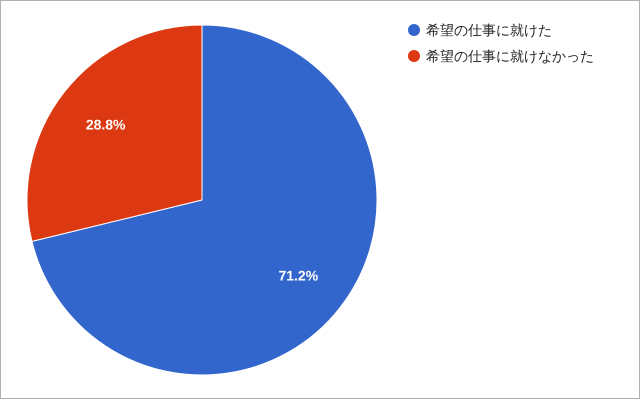 This screenshot has width=640, height=399. What do you see at coordinates (106, 124) in the screenshot?
I see `data-label: 28.8%` at bounding box center [106, 124].